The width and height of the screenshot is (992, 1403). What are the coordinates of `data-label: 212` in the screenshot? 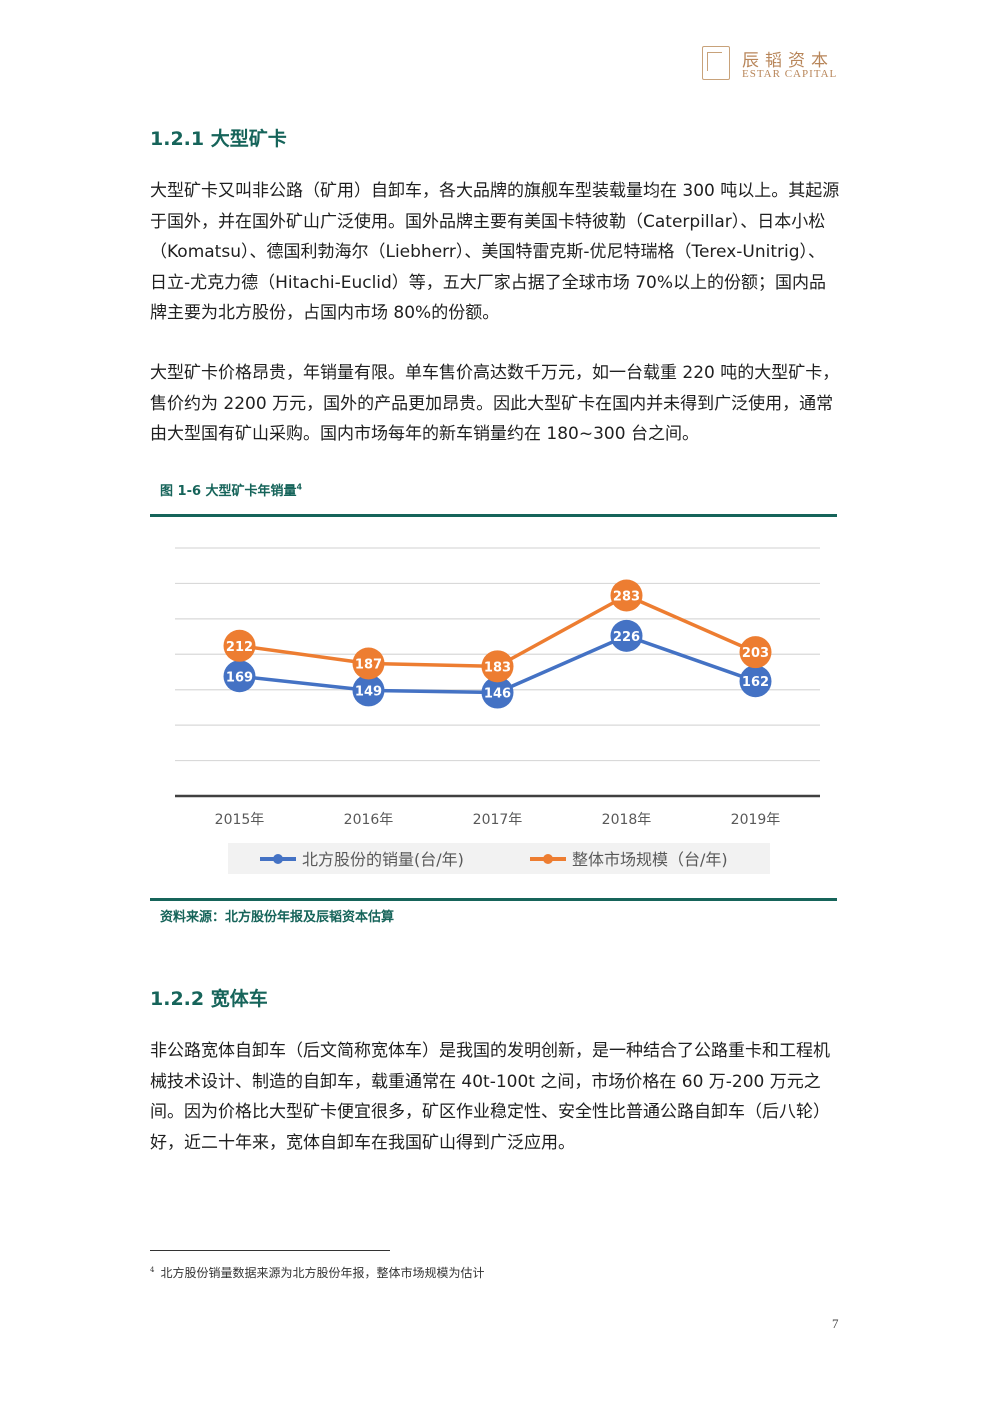 It's located at (239, 647).